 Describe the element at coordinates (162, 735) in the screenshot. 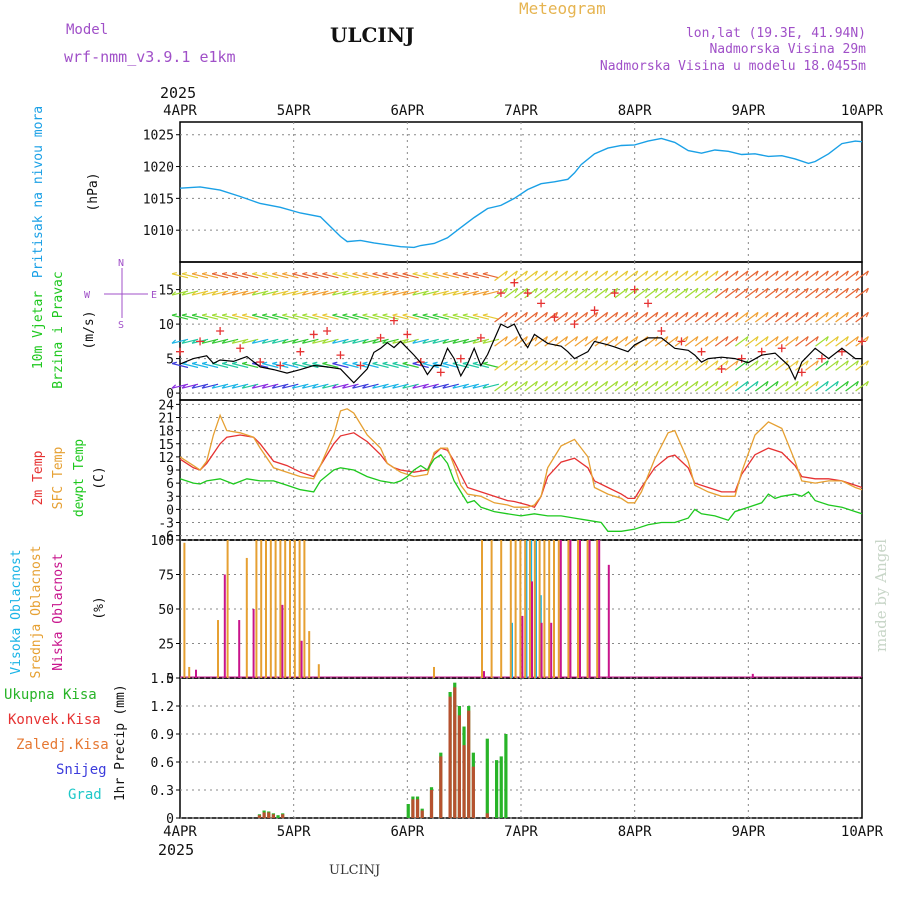

I see `y-tick-label: 0.9` at that location.